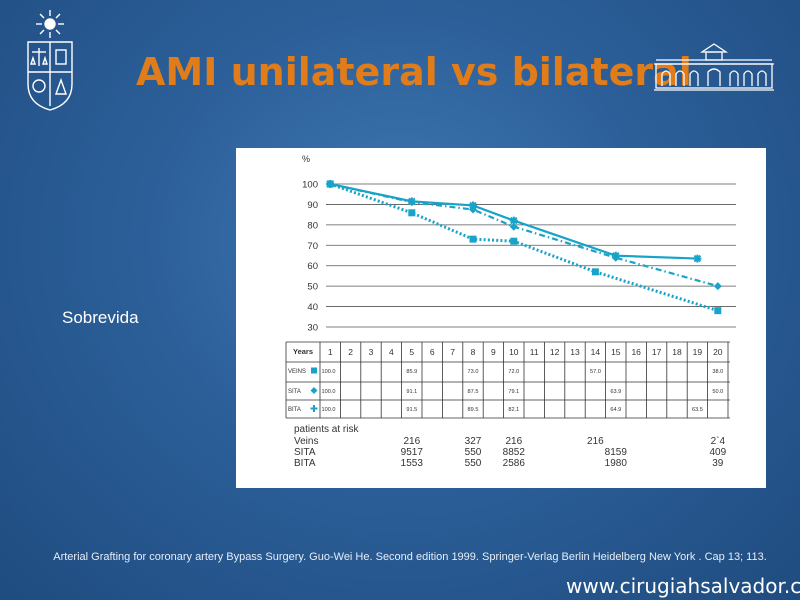 This screenshot has width=800, height=600. I want to click on table-cell-value: 57.0, so click(595, 372).